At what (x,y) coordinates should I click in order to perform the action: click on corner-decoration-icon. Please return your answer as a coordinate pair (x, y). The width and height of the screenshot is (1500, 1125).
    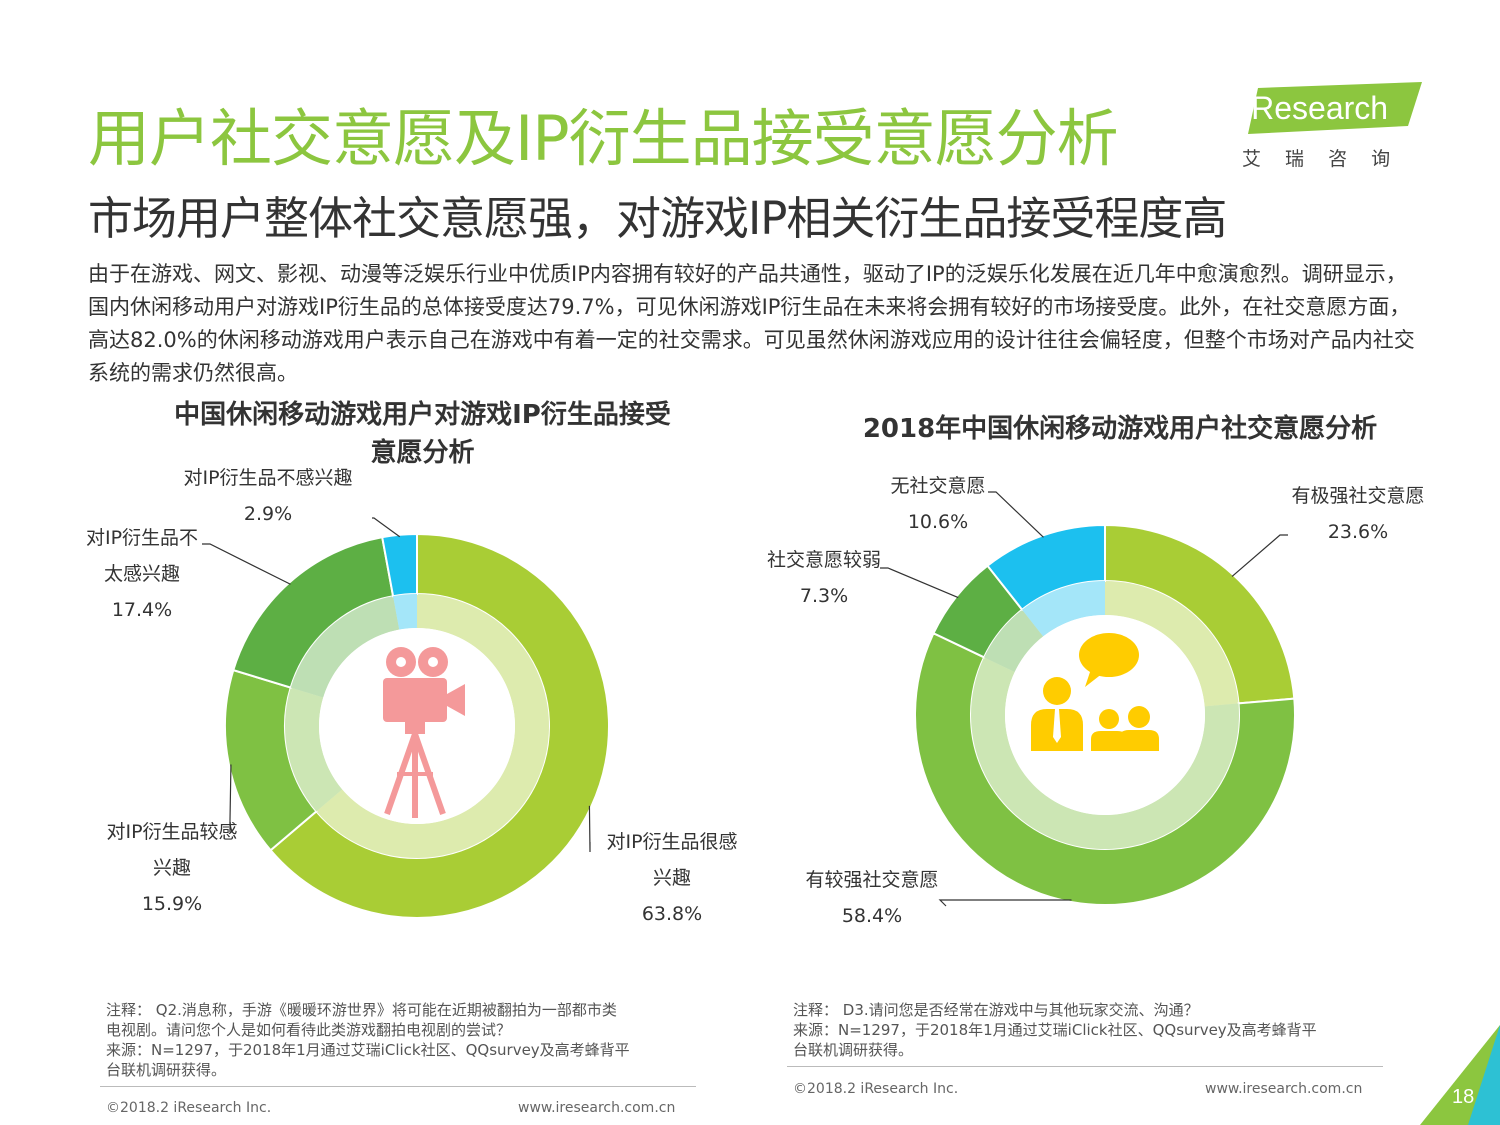
    Looking at the image, I should click on (1460, 1075).